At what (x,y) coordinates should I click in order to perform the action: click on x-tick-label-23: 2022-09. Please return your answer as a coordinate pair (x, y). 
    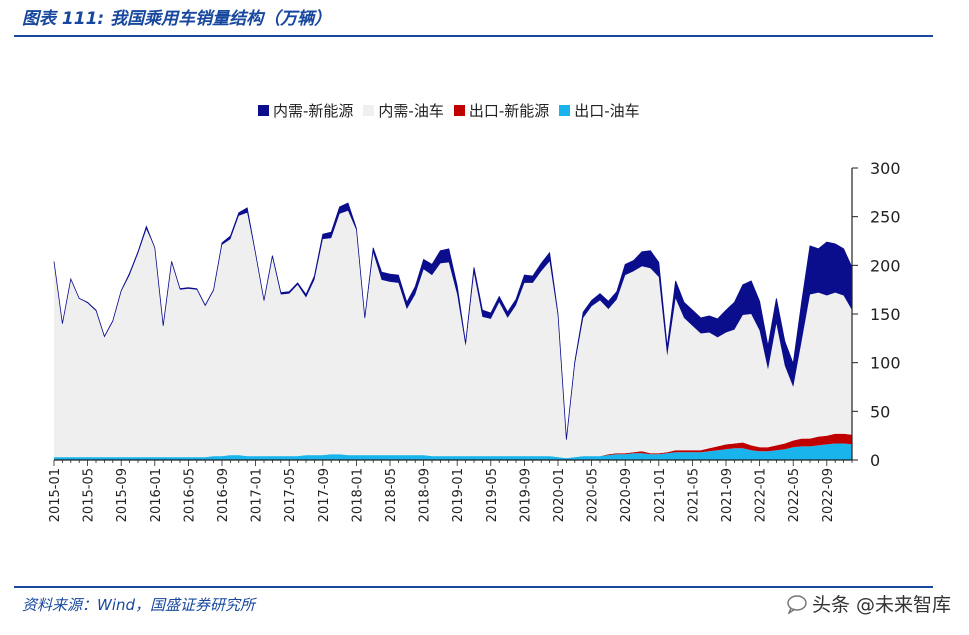
    Looking at the image, I should click on (828, 495).